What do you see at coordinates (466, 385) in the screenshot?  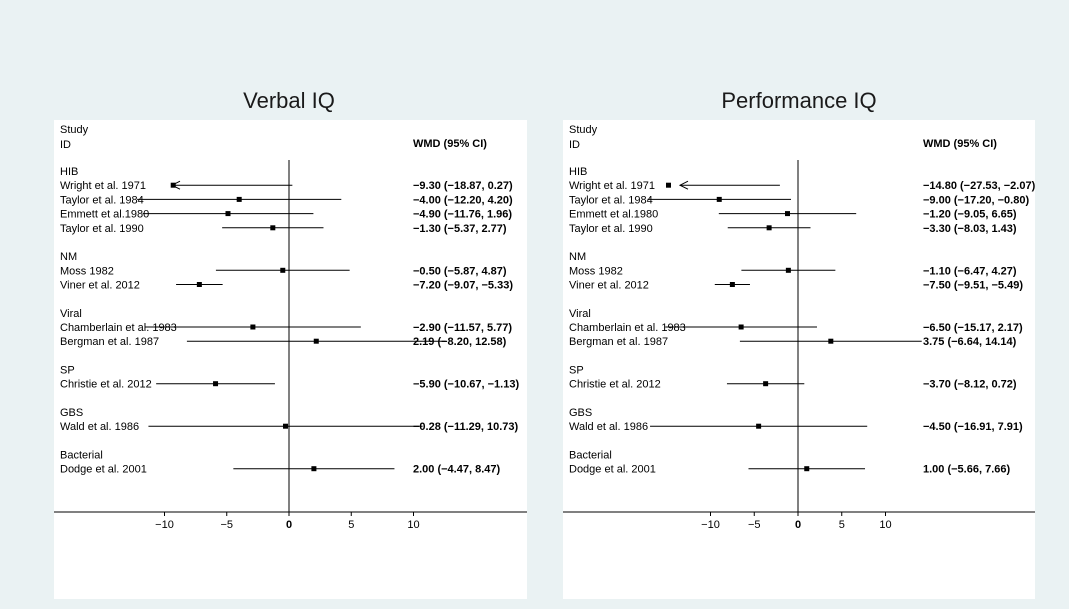 I see `effect-estimate-label: −5.90 (−10.67, −1.13)` at bounding box center [466, 385].